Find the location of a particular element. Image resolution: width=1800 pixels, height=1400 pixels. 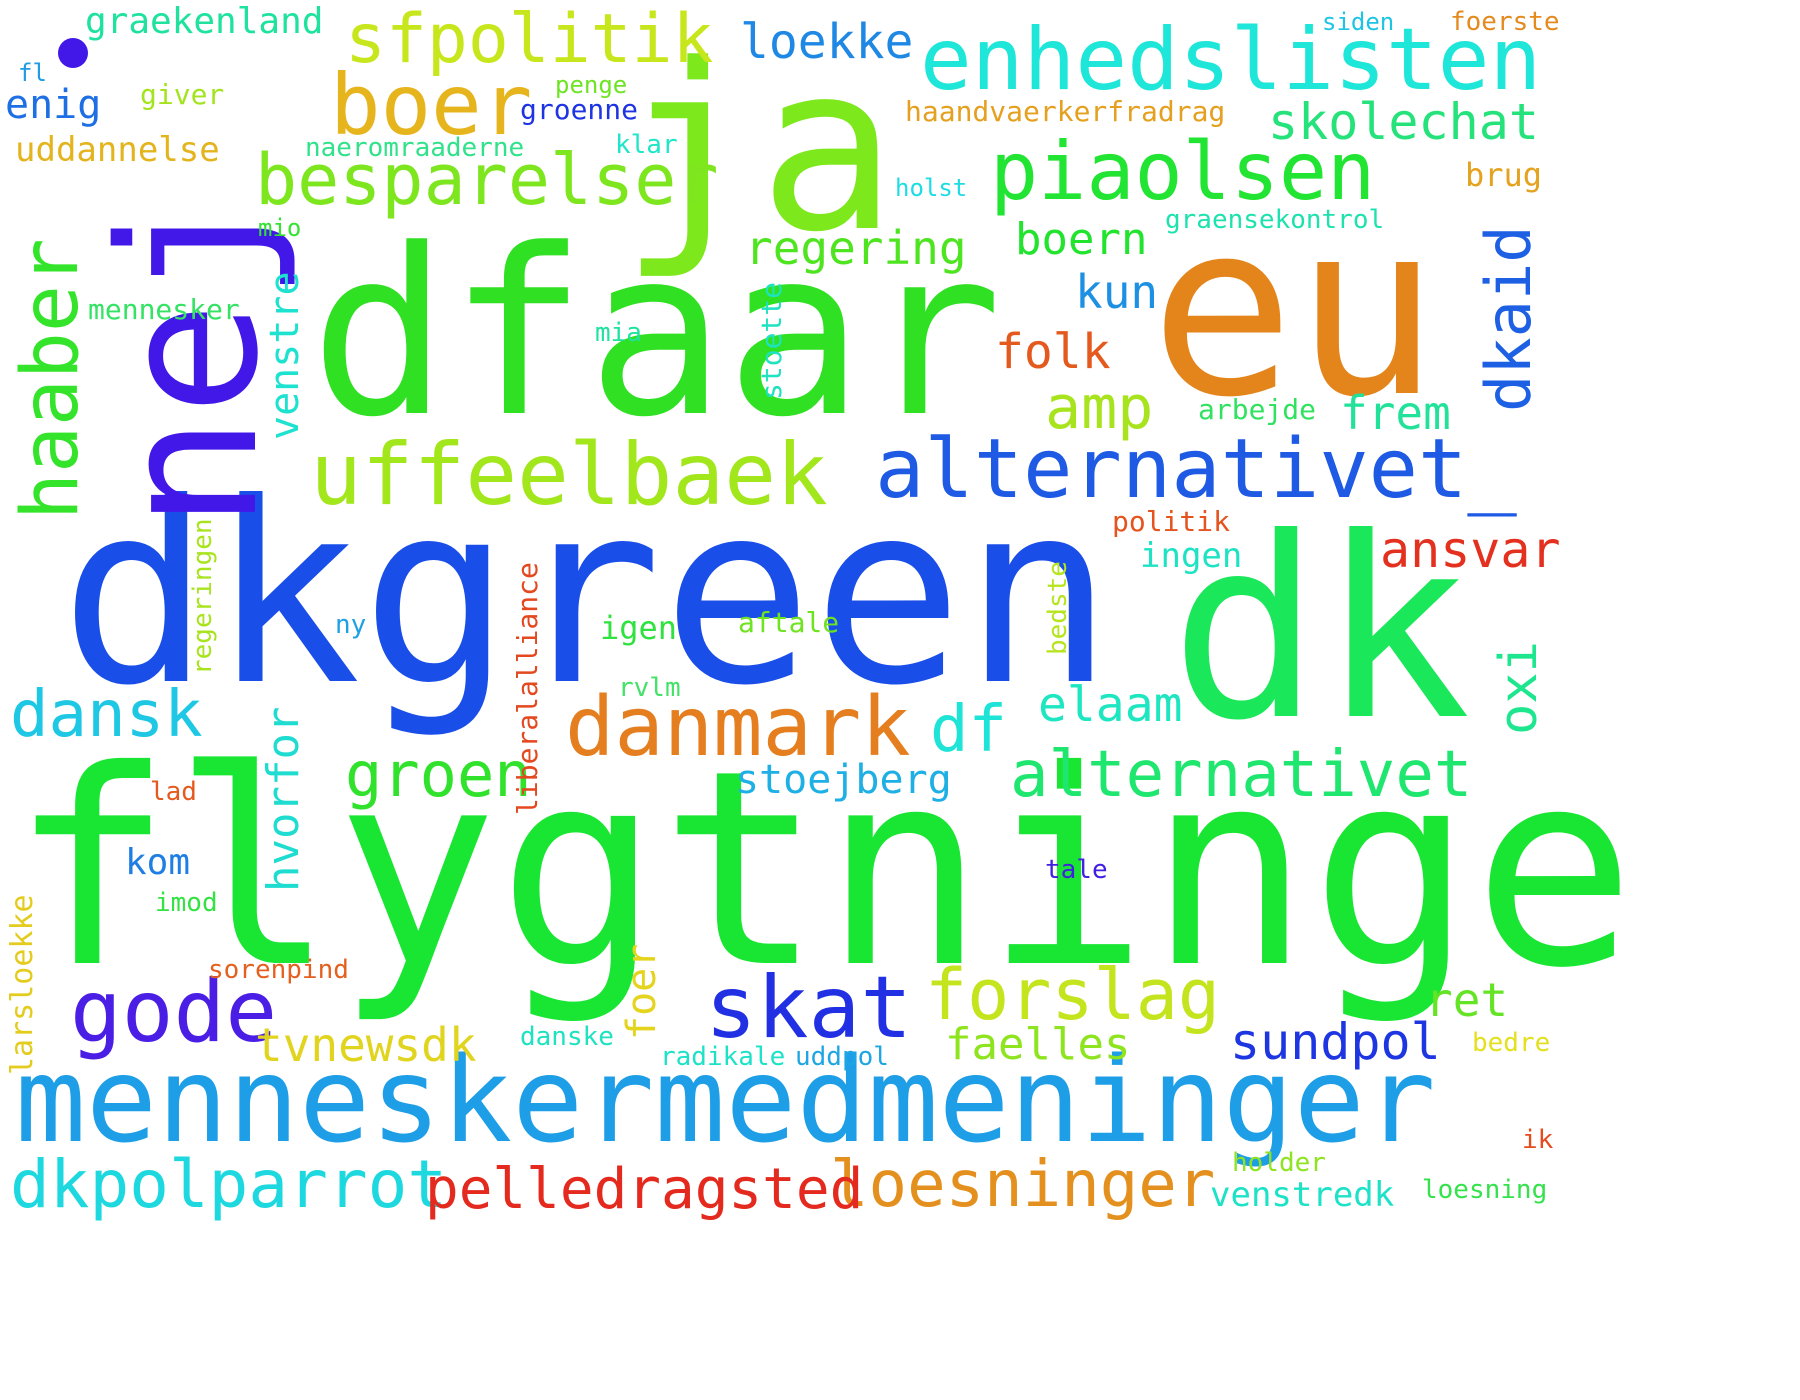

word-dansk: dansk is located at coordinates (106, 715).